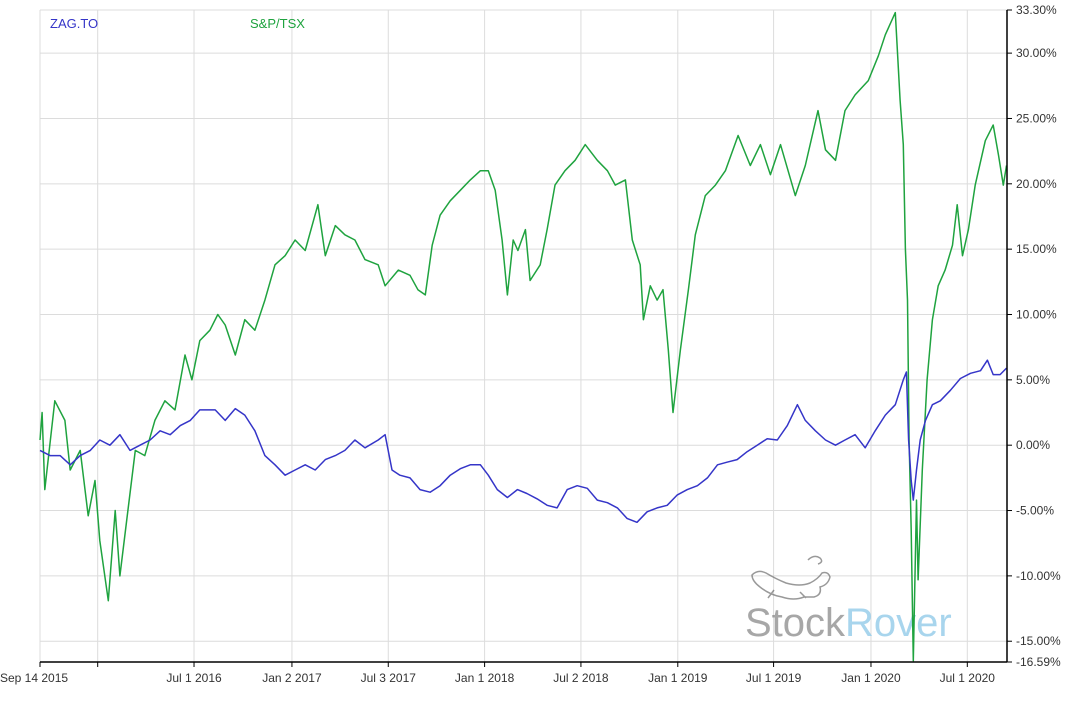 This screenshot has width=1074, height=701. What do you see at coordinates (1038, 662) in the screenshot?
I see `y-tick-label: -16.59%` at bounding box center [1038, 662].